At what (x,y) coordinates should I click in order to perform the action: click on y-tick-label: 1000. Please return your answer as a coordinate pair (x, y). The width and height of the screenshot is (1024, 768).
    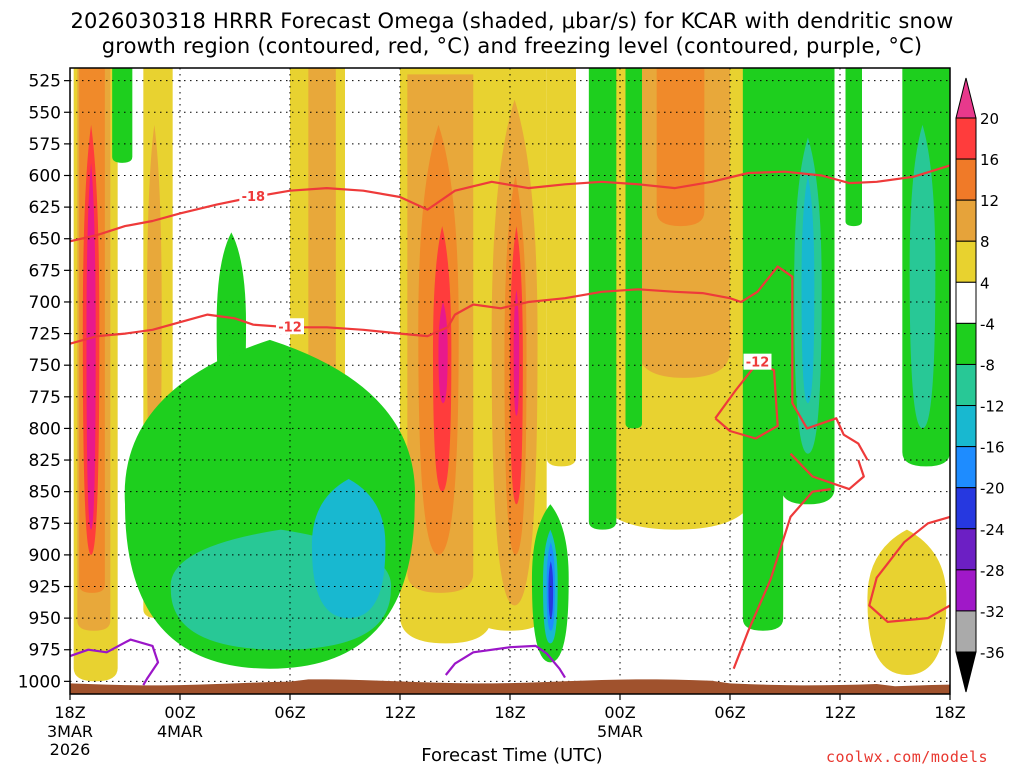
    Looking at the image, I should click on (39, 682).